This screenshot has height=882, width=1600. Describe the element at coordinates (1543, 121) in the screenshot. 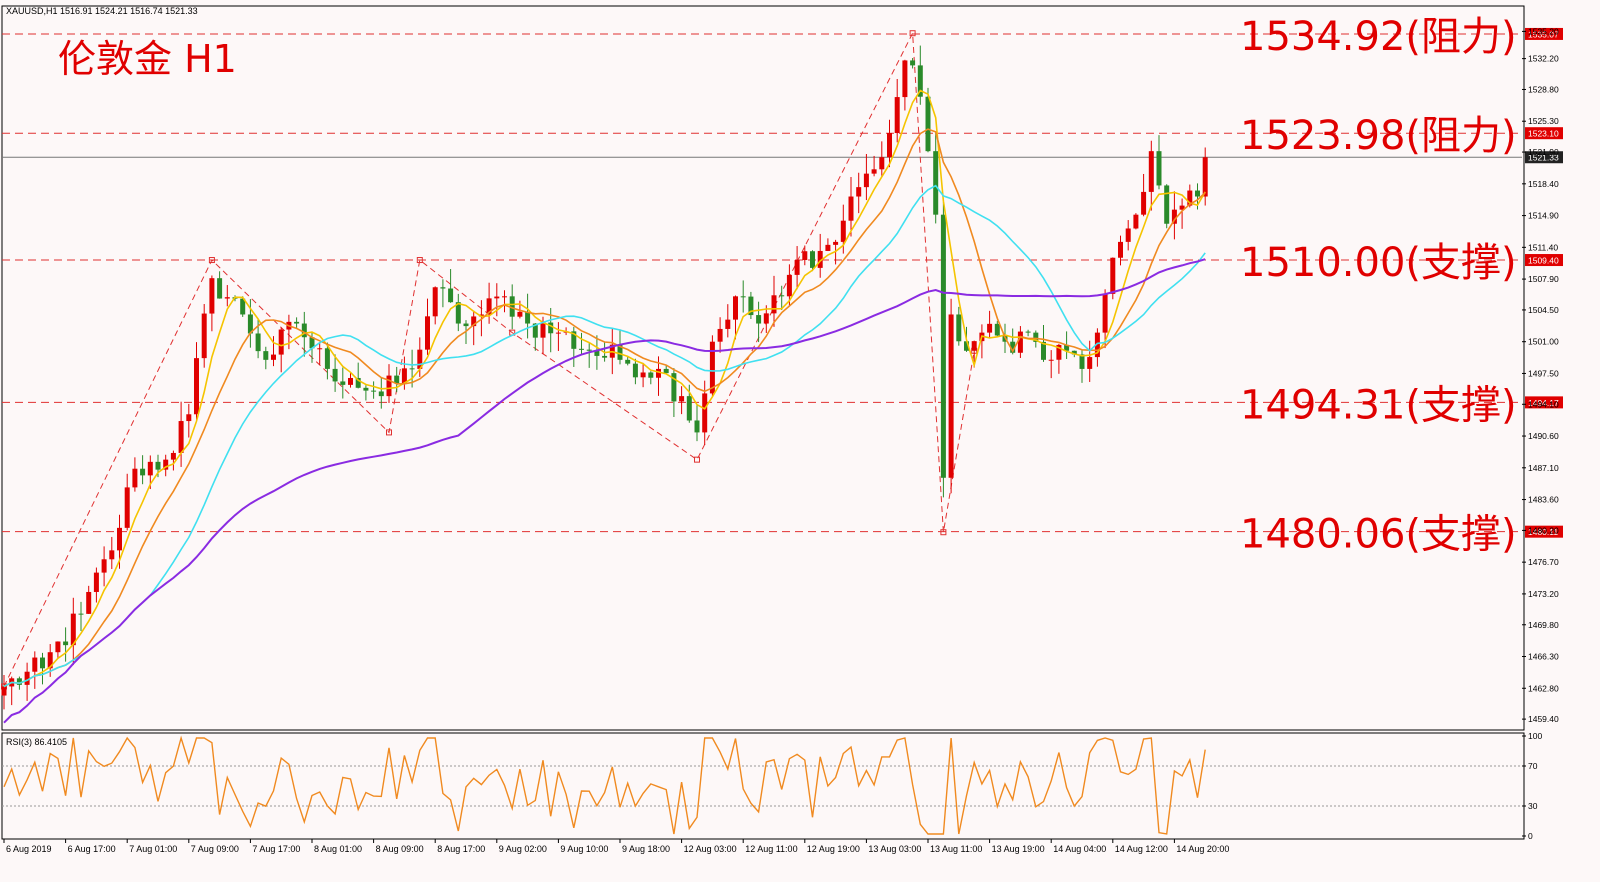

I see `y-tick-label-3: 1525.30` at that location.